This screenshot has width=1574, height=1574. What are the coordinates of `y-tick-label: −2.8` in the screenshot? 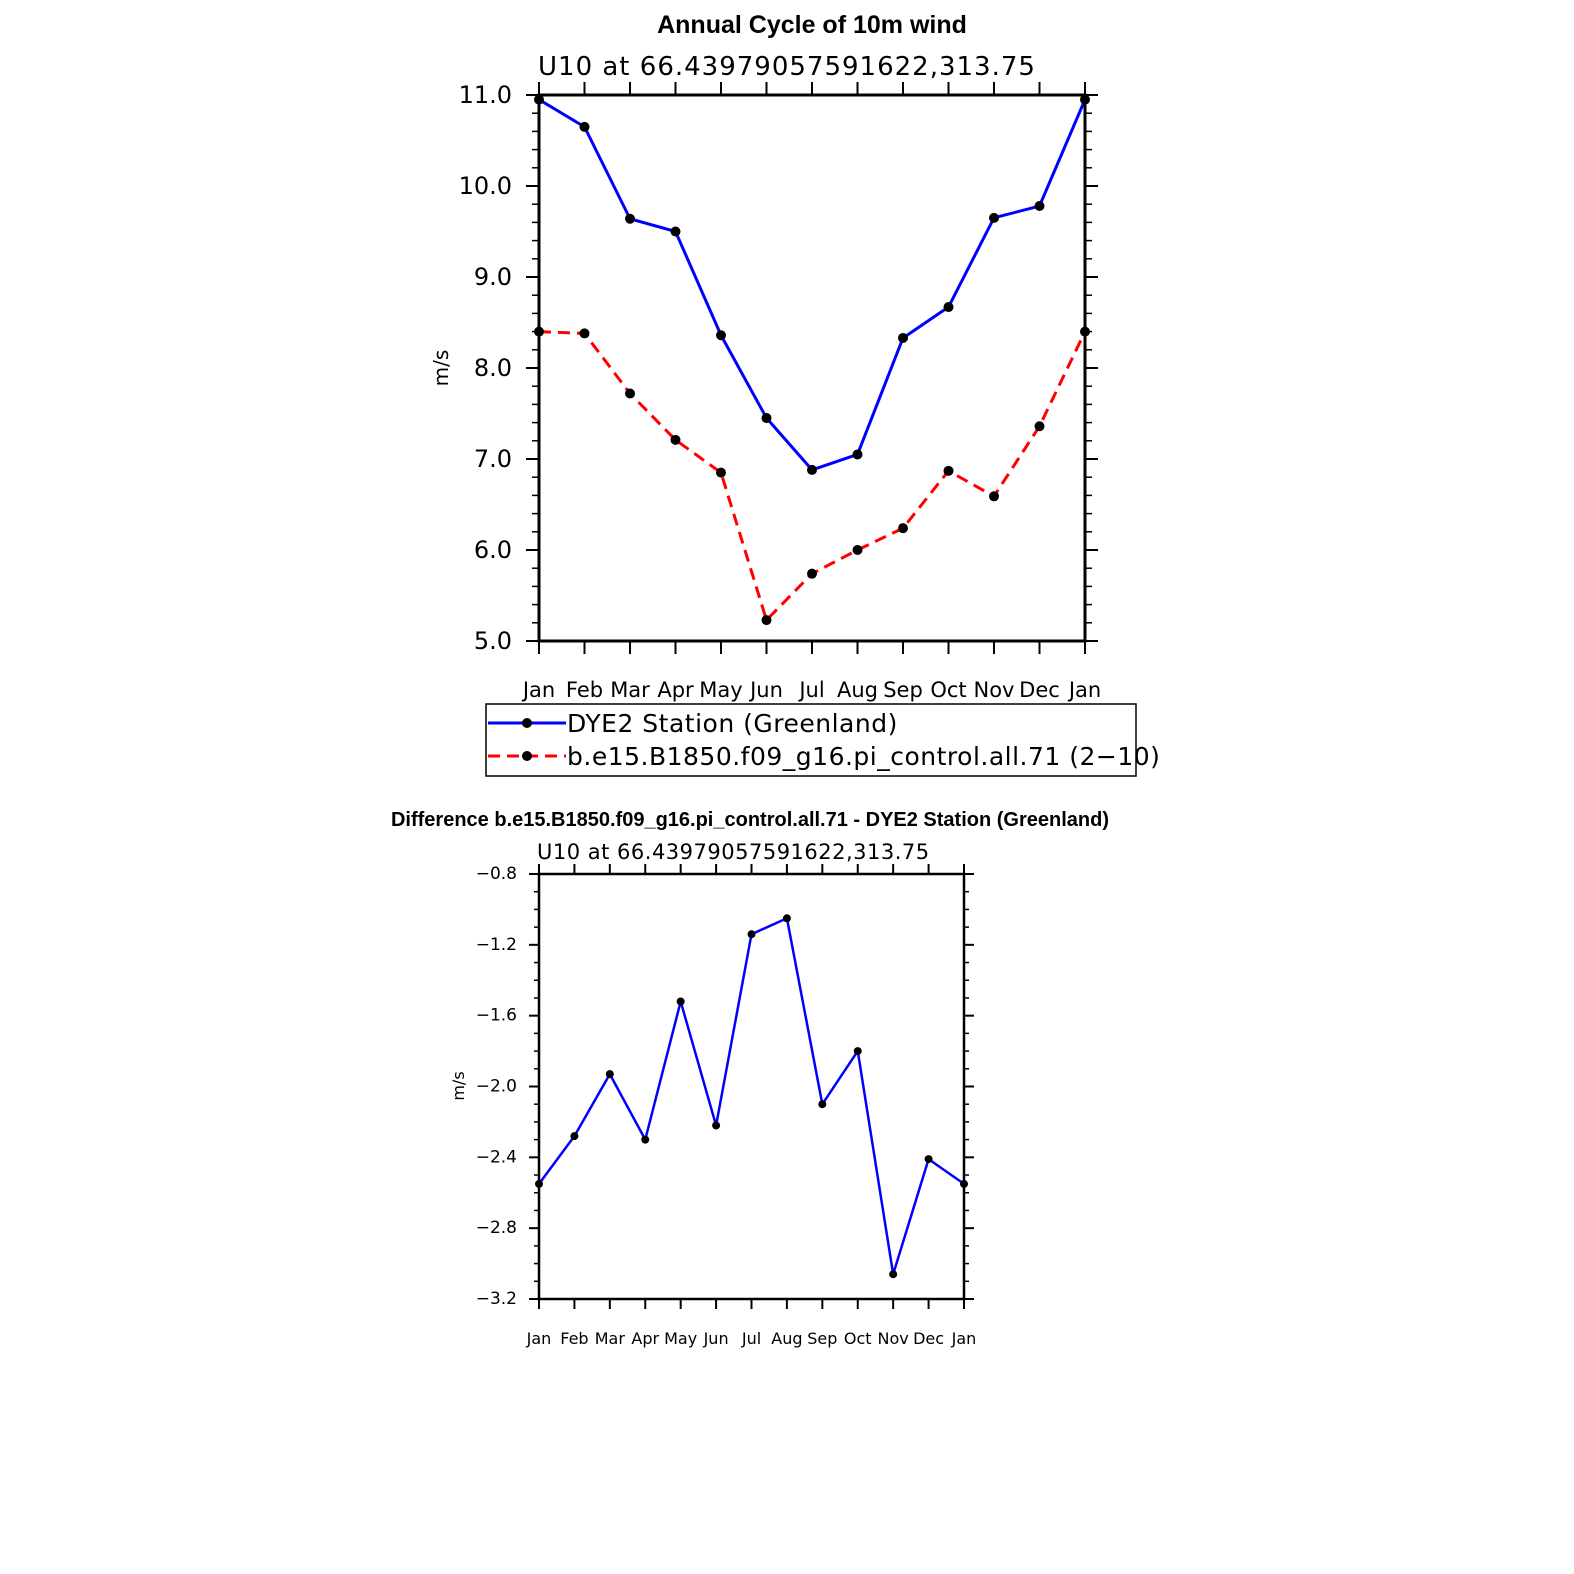 It's located at (496, 1228).